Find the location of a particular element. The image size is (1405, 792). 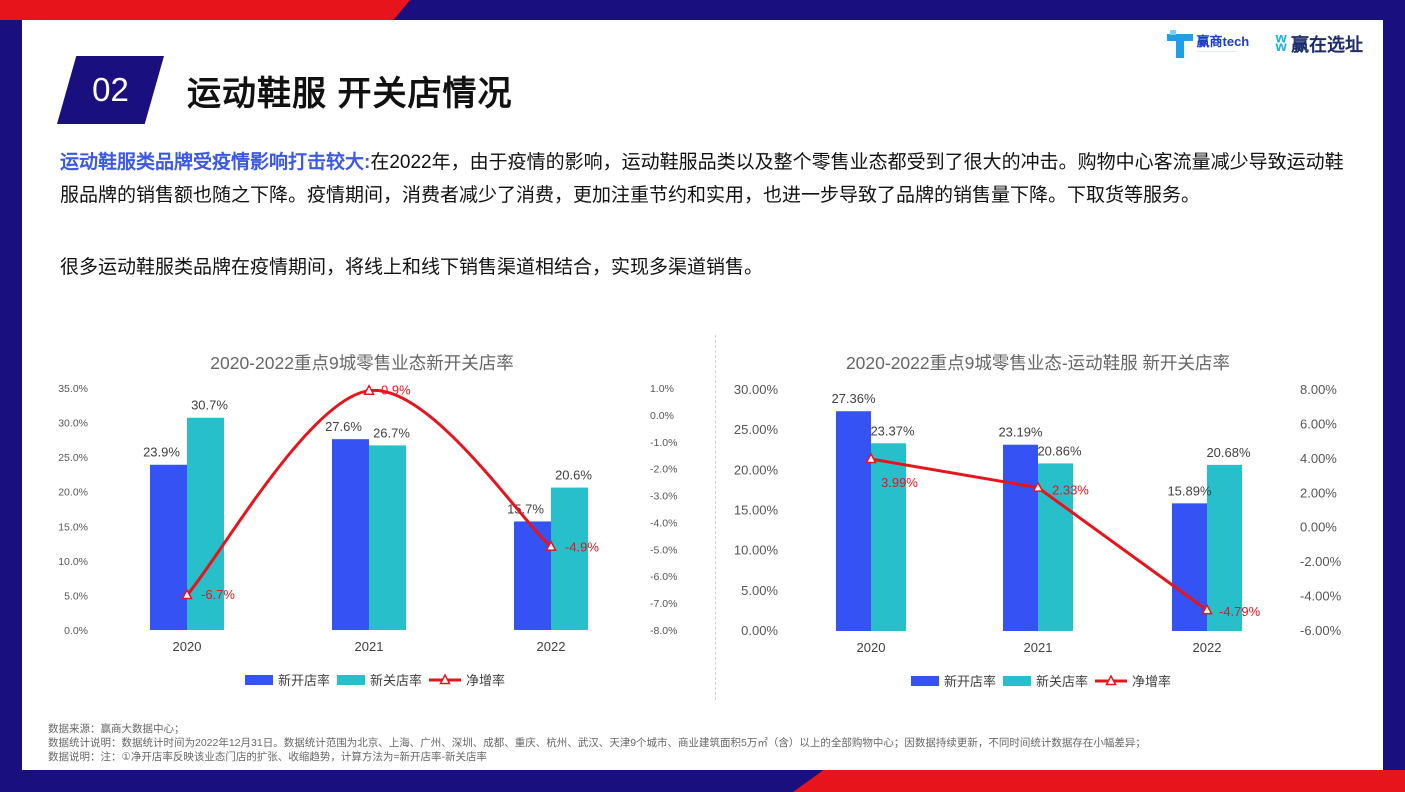

bottom-right-red-stripe is located at coordinates (1099, 781).